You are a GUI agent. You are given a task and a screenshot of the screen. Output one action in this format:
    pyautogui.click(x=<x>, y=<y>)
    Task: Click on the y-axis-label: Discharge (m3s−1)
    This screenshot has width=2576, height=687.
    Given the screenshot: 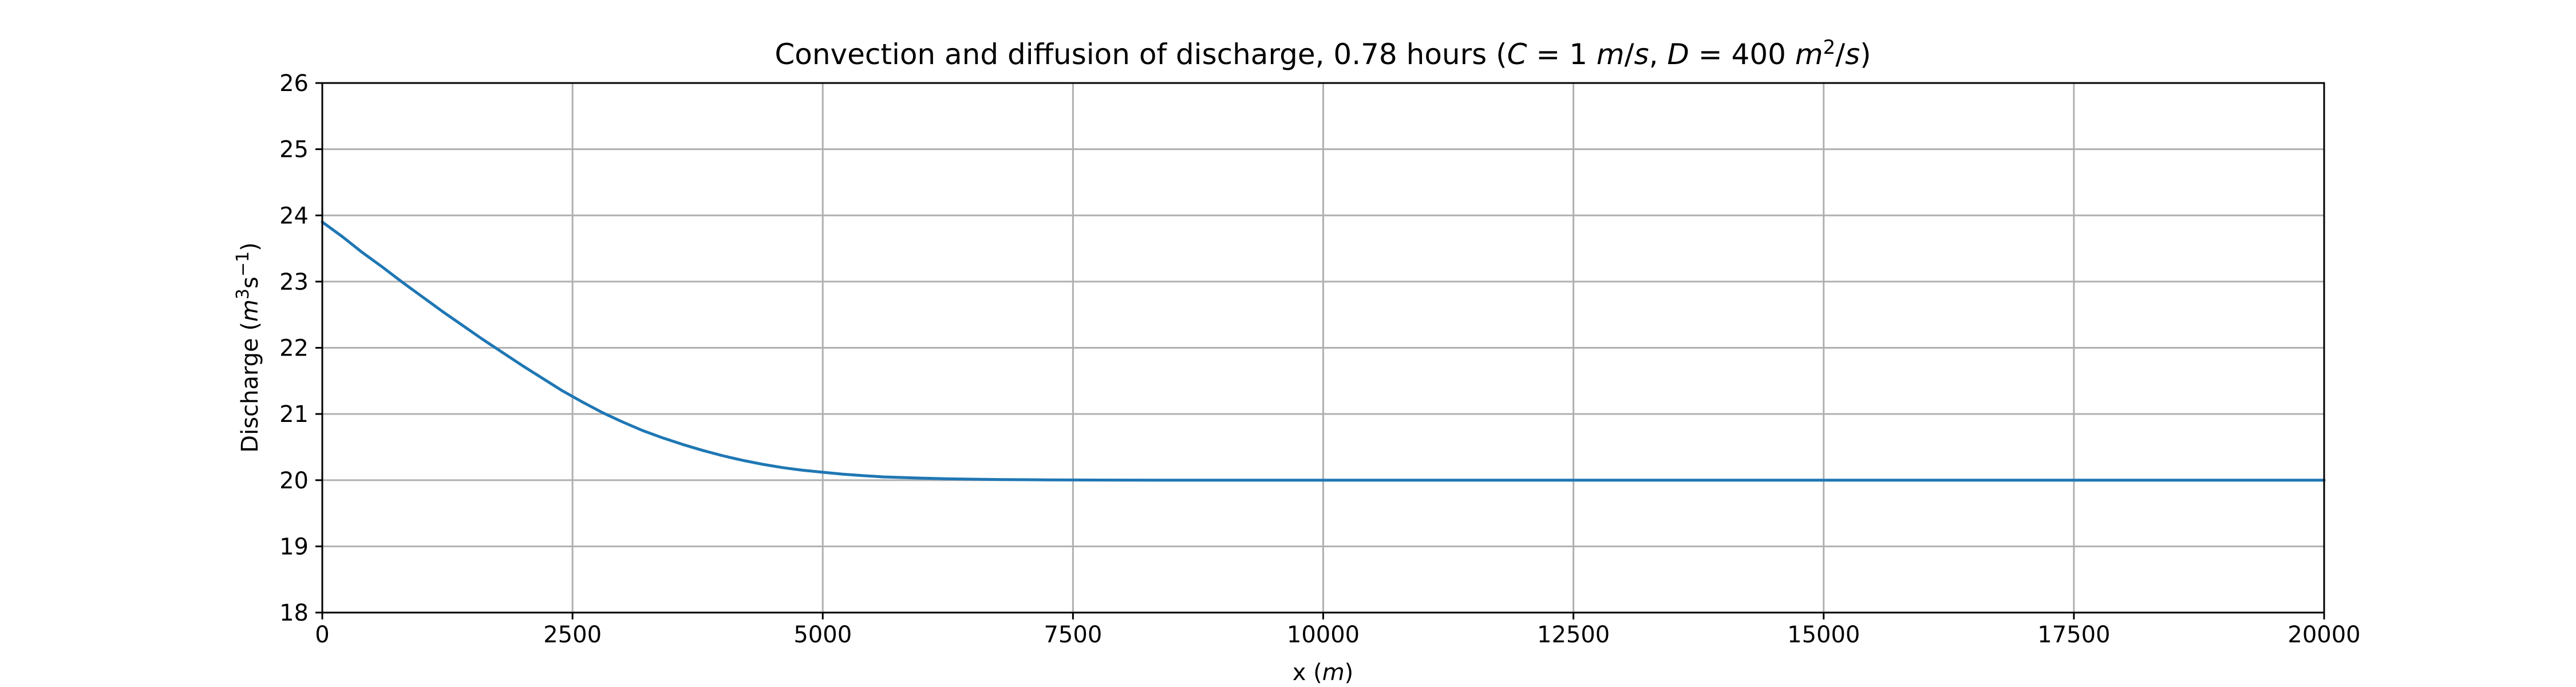 What is the action you would take?
    pyautogui.click(x=248, y=347)
    